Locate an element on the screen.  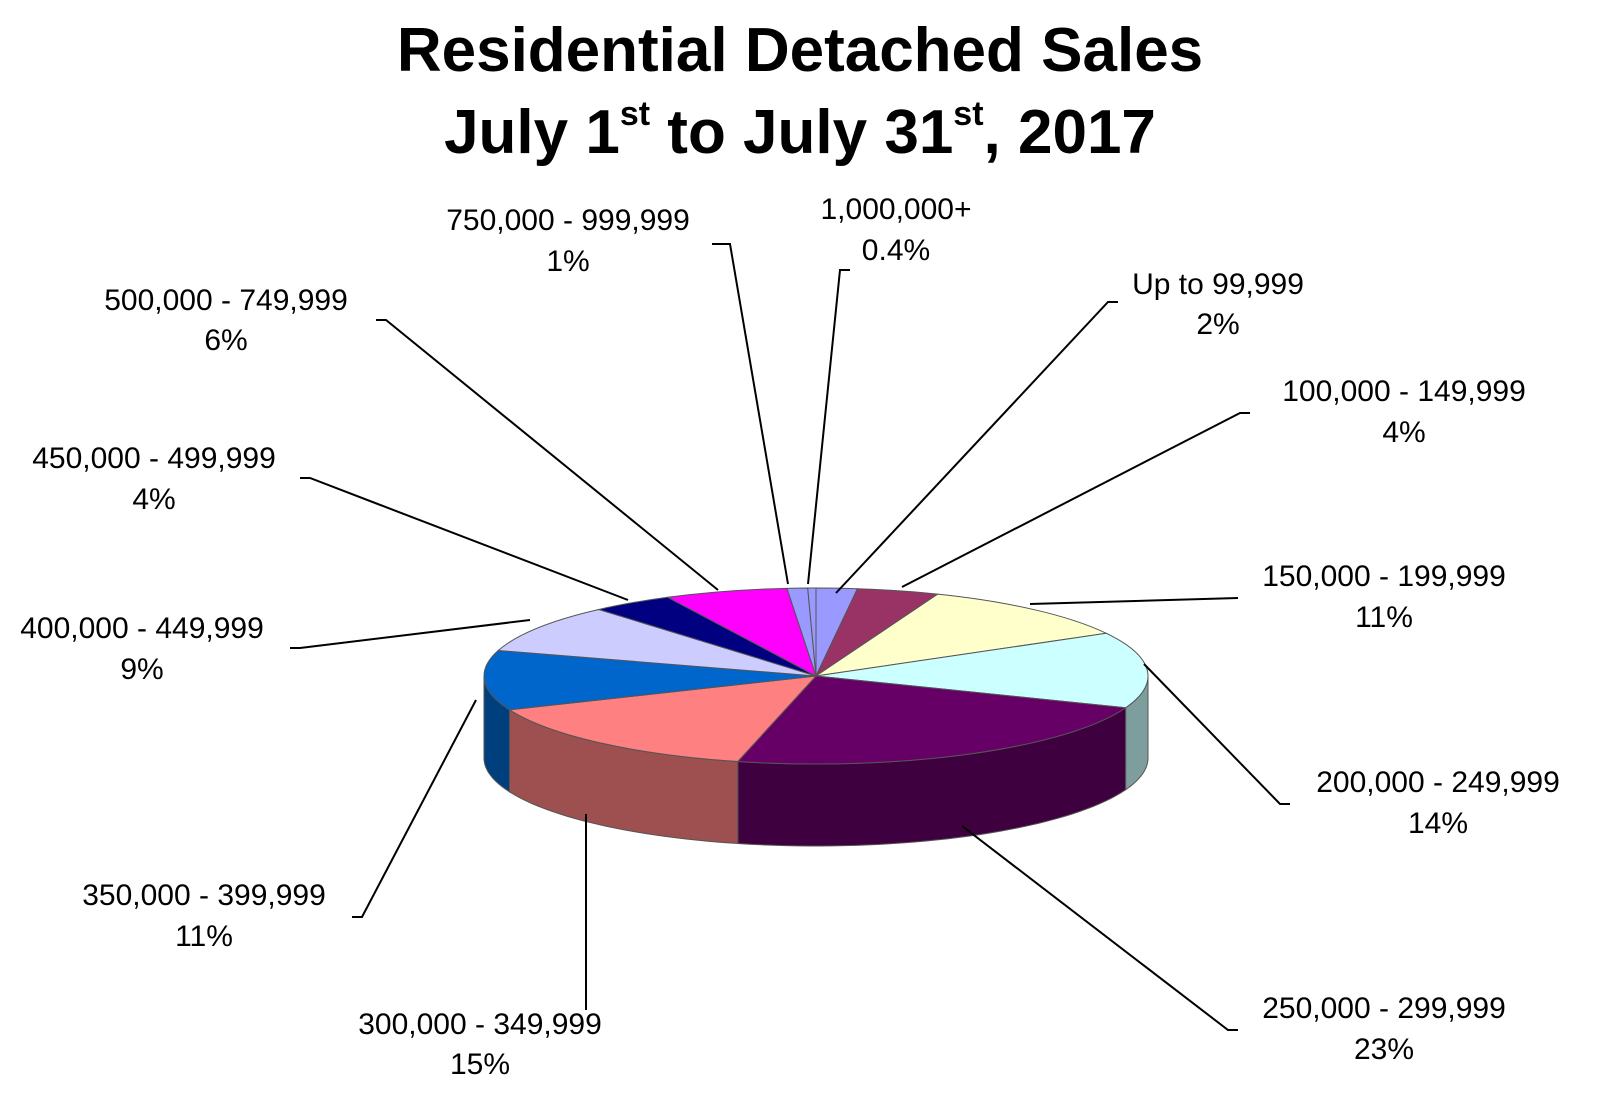
slice-value-label-7: 11% is located at coordinates (204, 936).